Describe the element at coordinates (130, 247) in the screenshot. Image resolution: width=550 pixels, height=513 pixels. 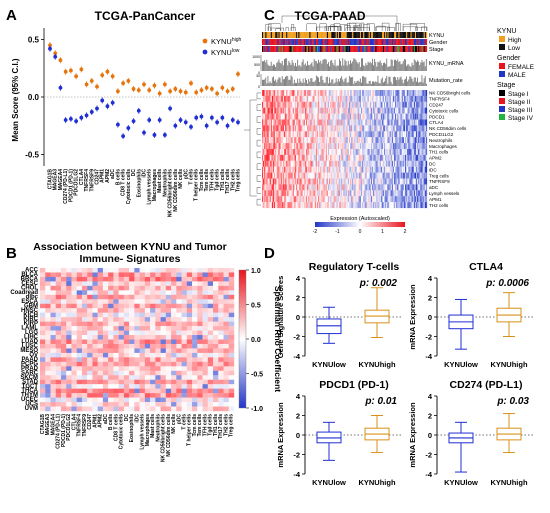
I see `panel-b-title-line1: Association between KYNU and Tumor` at that location.